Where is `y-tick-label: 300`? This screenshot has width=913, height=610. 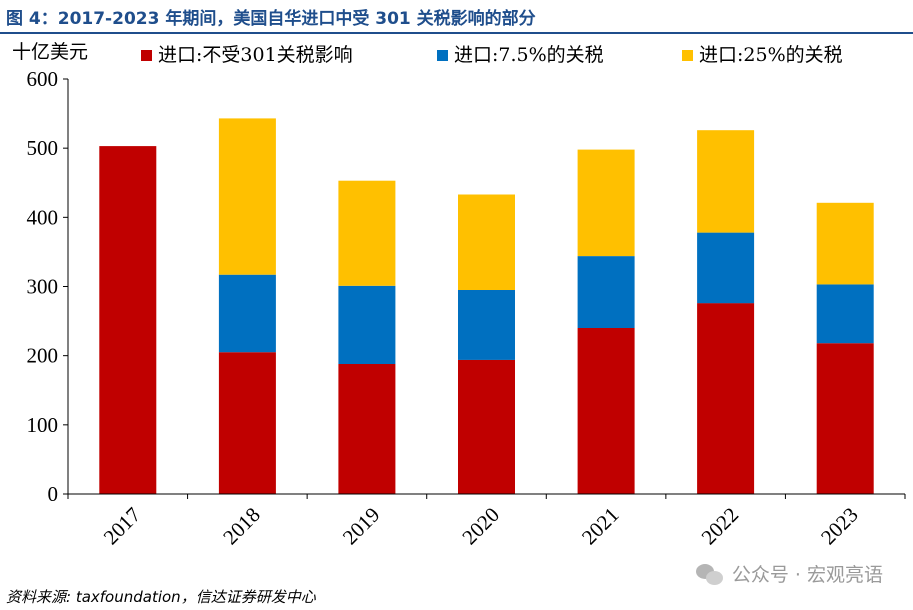 y-tick-label: 300 is located at coordinates (43, 287).